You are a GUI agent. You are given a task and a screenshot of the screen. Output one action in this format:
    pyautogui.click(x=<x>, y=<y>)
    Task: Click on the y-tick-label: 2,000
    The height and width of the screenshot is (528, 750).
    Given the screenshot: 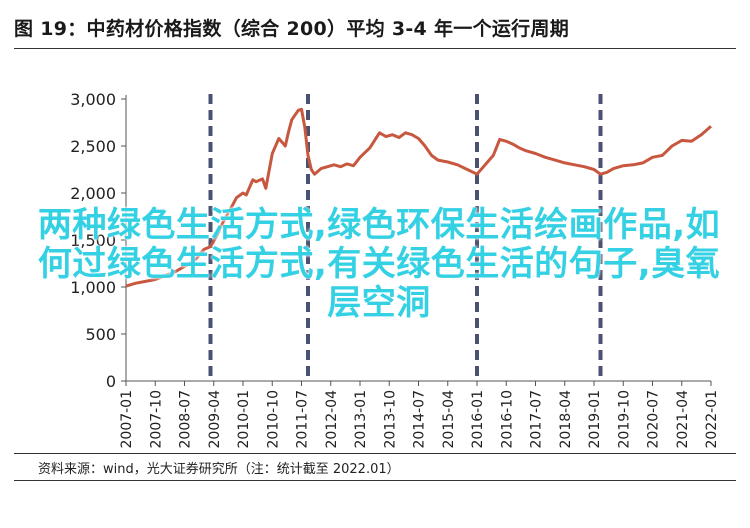 What is the action you would take?
    pyautogui.click(x=93, y=193)
    